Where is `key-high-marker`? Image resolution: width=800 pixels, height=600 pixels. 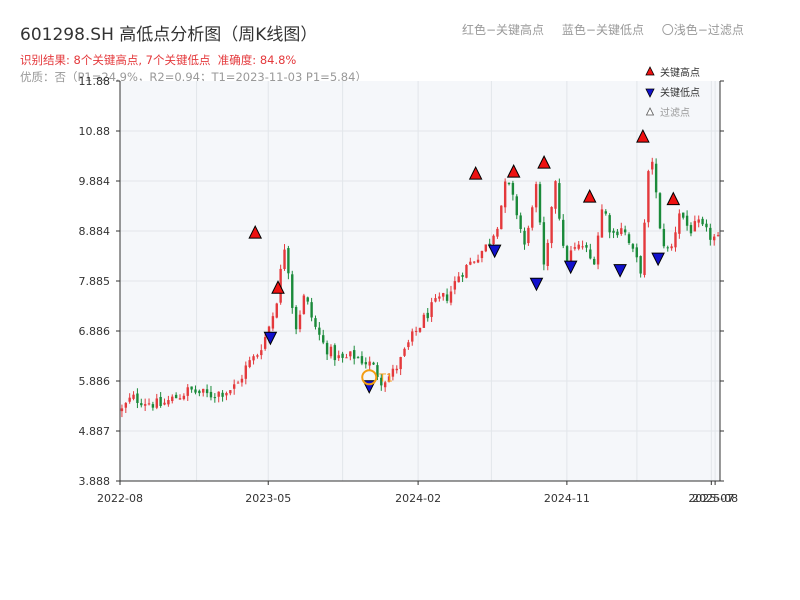
key-high-marker is located at coordinates (255, 232).